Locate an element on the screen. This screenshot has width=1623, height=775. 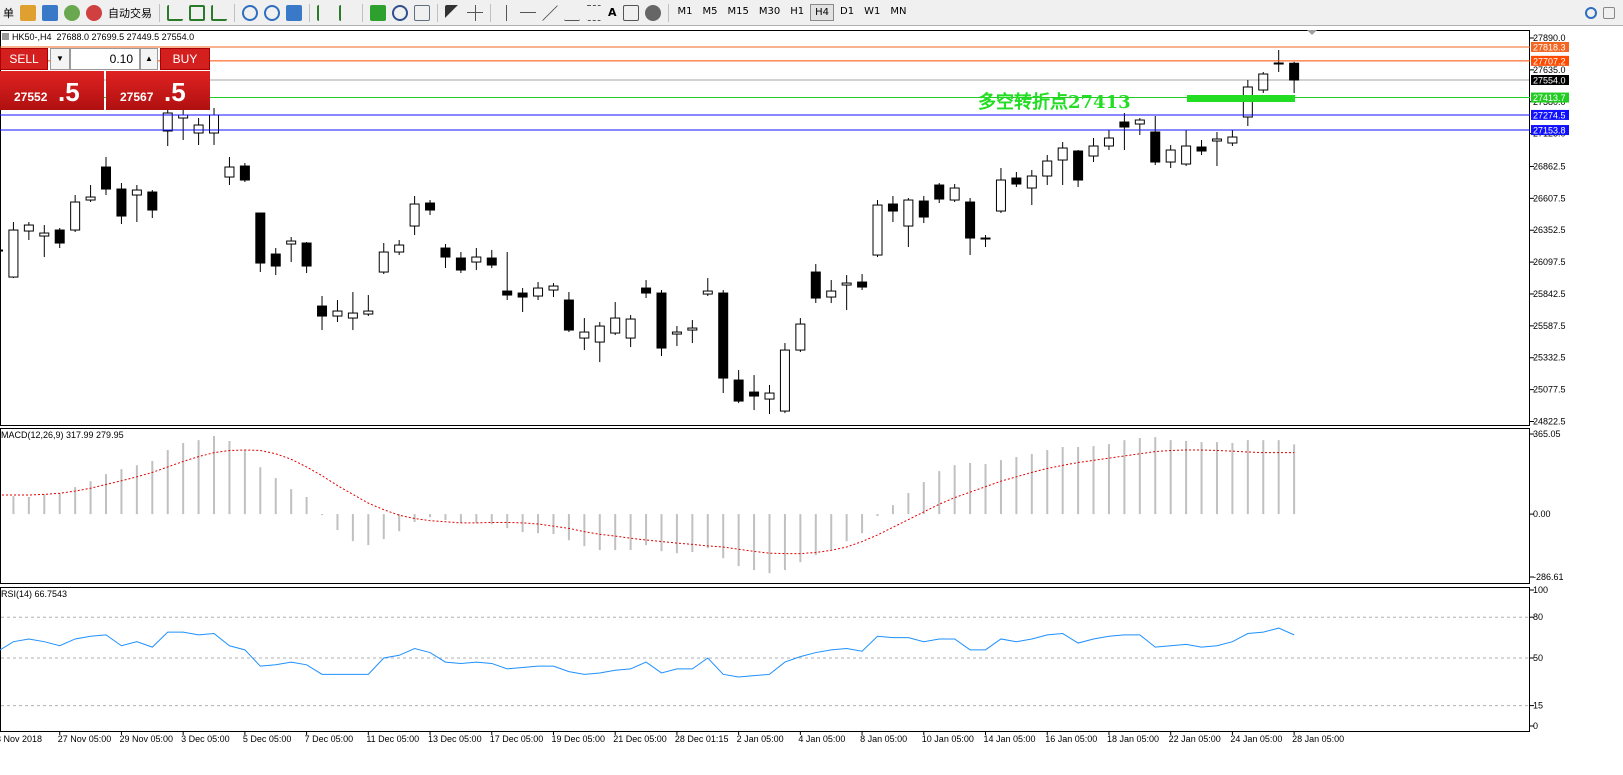
indicators-icon is located at coordinates (378, 12).